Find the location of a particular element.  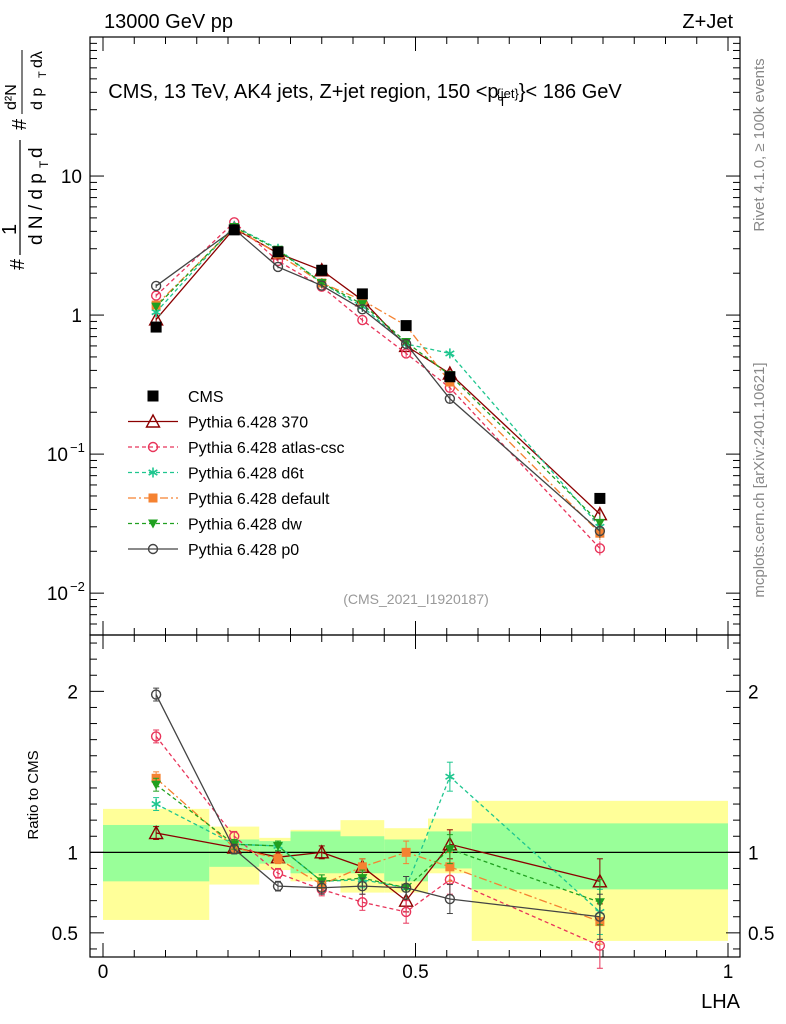

ratio-tick-label-left: 2 is located at coordinates (72, 692).